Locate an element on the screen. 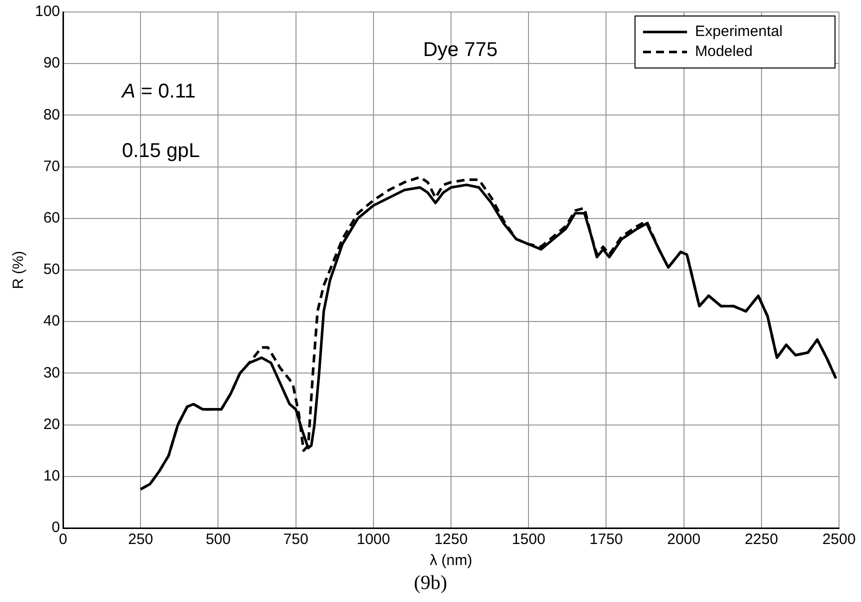  y-tick-label: 60 is located at coordinates (51, 218).